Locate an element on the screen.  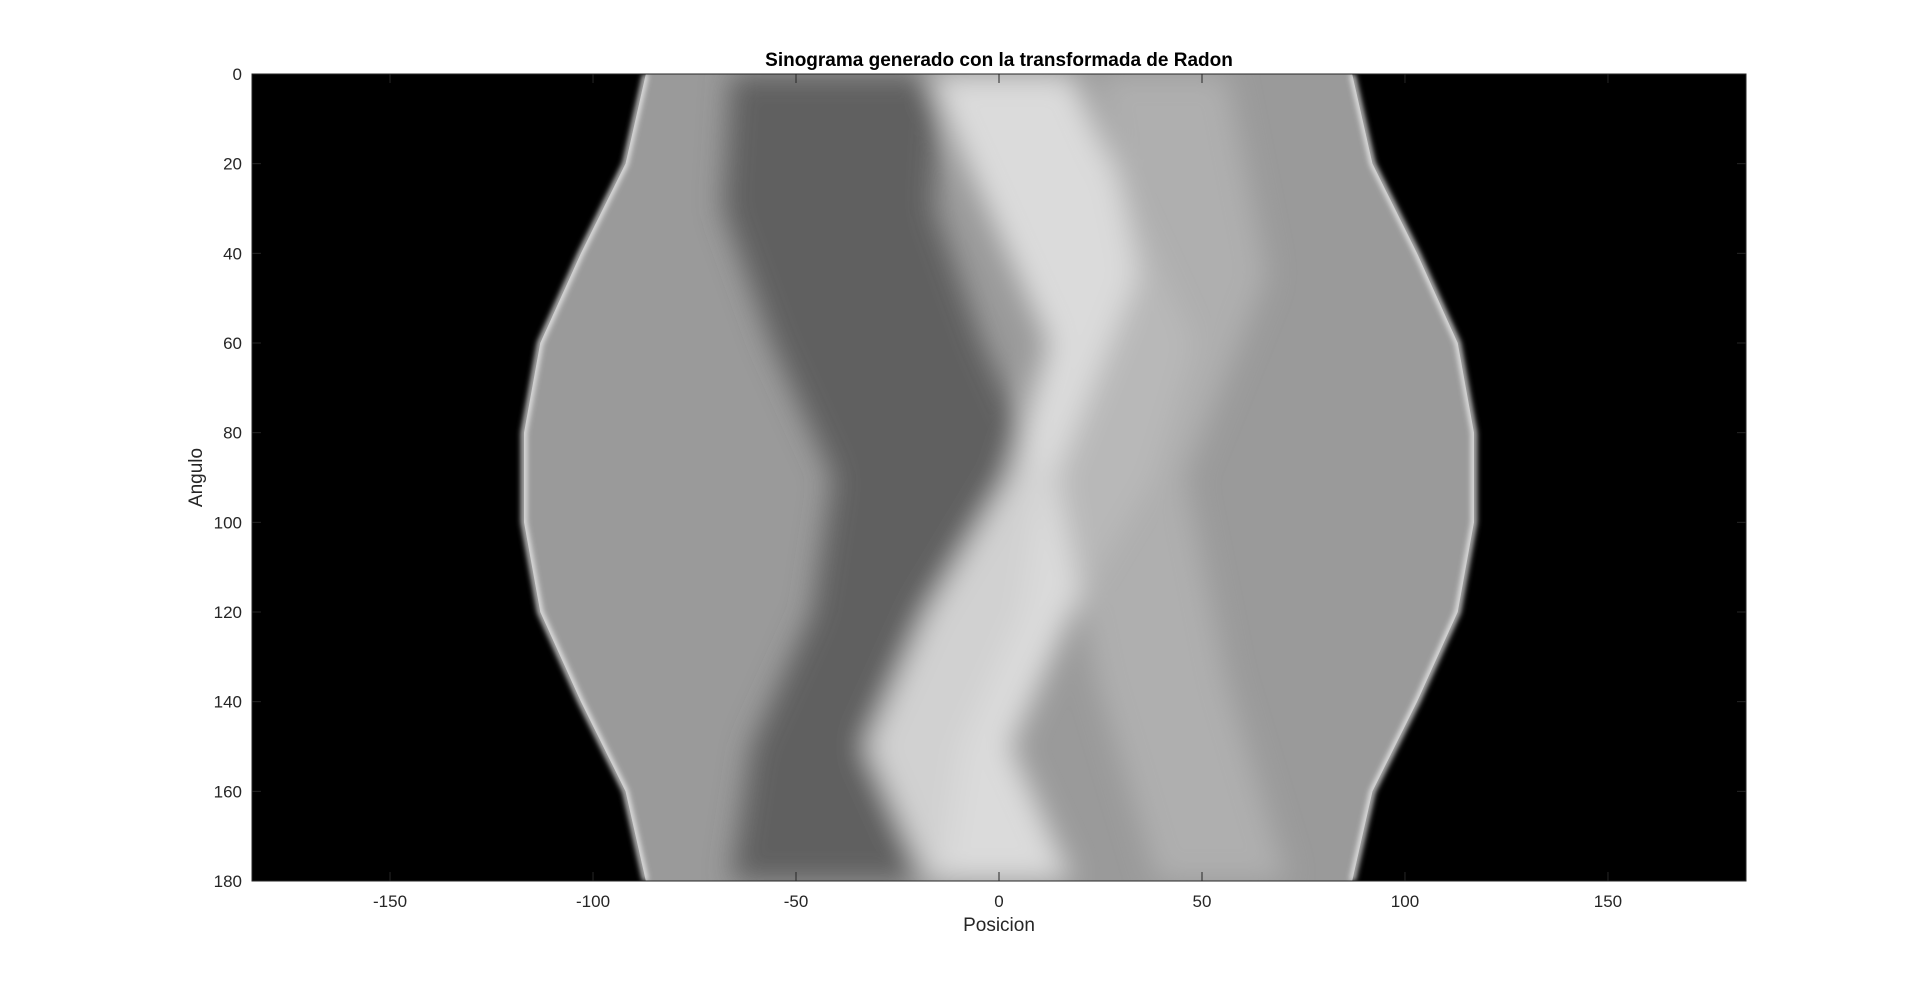
x-tick-label: -50 is located at coordinates (796, 901).